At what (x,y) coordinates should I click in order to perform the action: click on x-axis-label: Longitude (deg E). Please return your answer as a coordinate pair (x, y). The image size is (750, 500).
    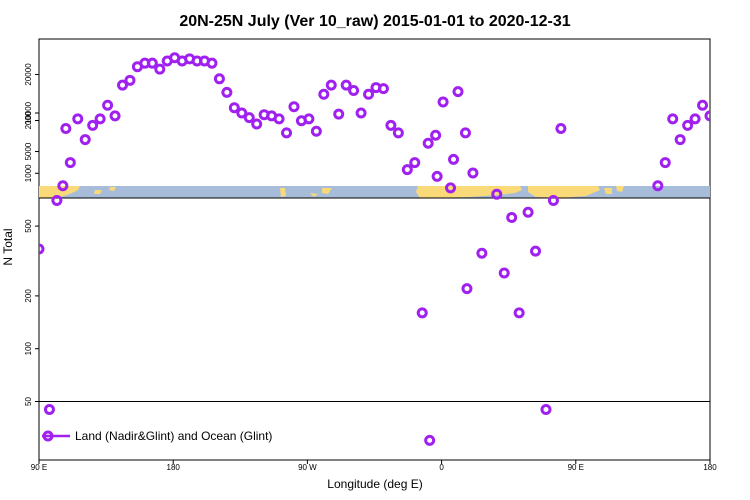
    Looking at the image, I should click on (374, 484).